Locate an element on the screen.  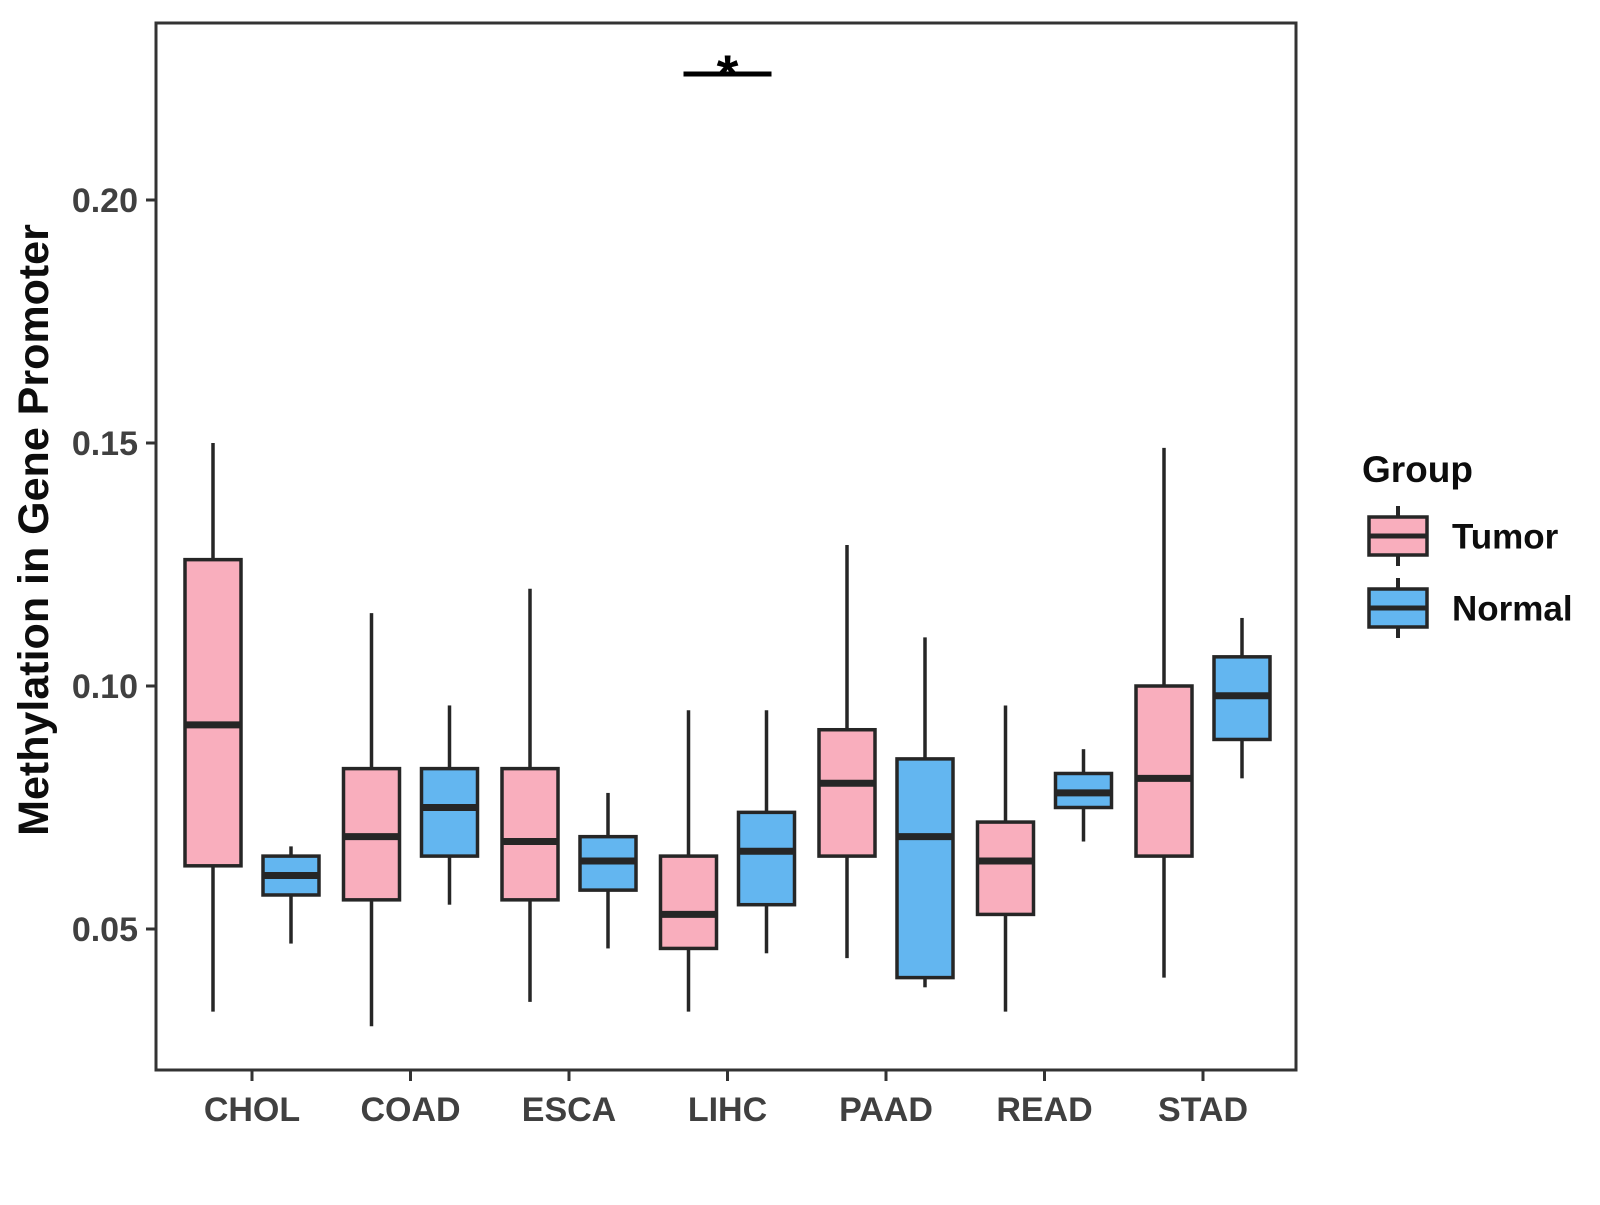
x-axis: CHOL COAD ESCA LIHC PAAD READ STAD is located at coordinates (726, 1099).